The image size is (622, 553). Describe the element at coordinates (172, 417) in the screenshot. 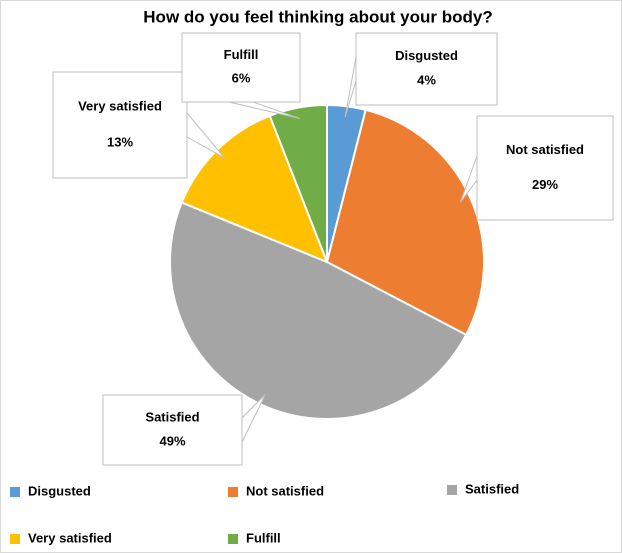

I see `data-label-name: Satisfied` at that location.